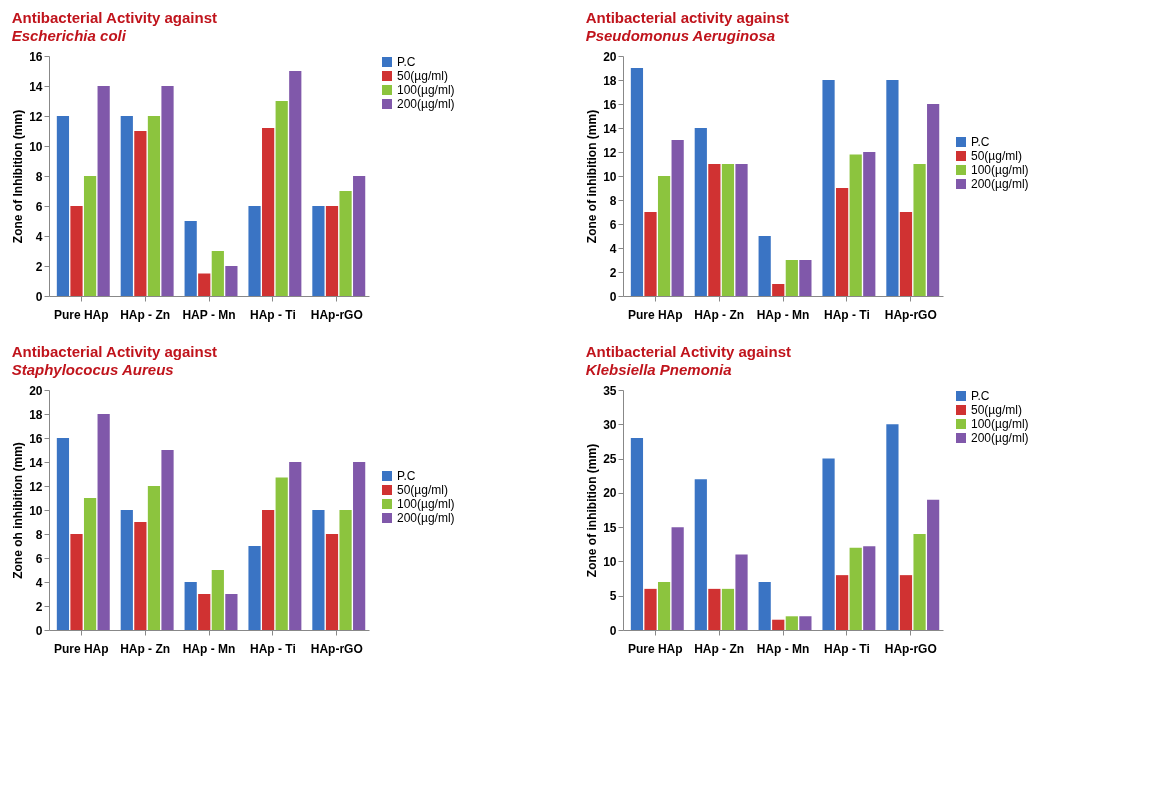 This screenshot has width=1156, height=812. What do you see at coordinates (92, 369) in the screenshot?
I see `chart-subtitle: Staphylococus Aureus` at bounding box center [92, 369].